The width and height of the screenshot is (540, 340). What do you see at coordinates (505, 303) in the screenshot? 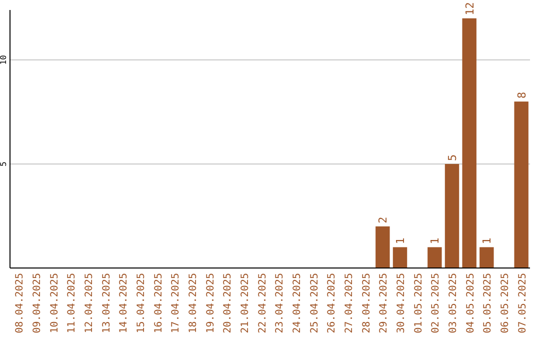
I see `x-tick-label: 06.05.2025` at bounding box center [505, 303].